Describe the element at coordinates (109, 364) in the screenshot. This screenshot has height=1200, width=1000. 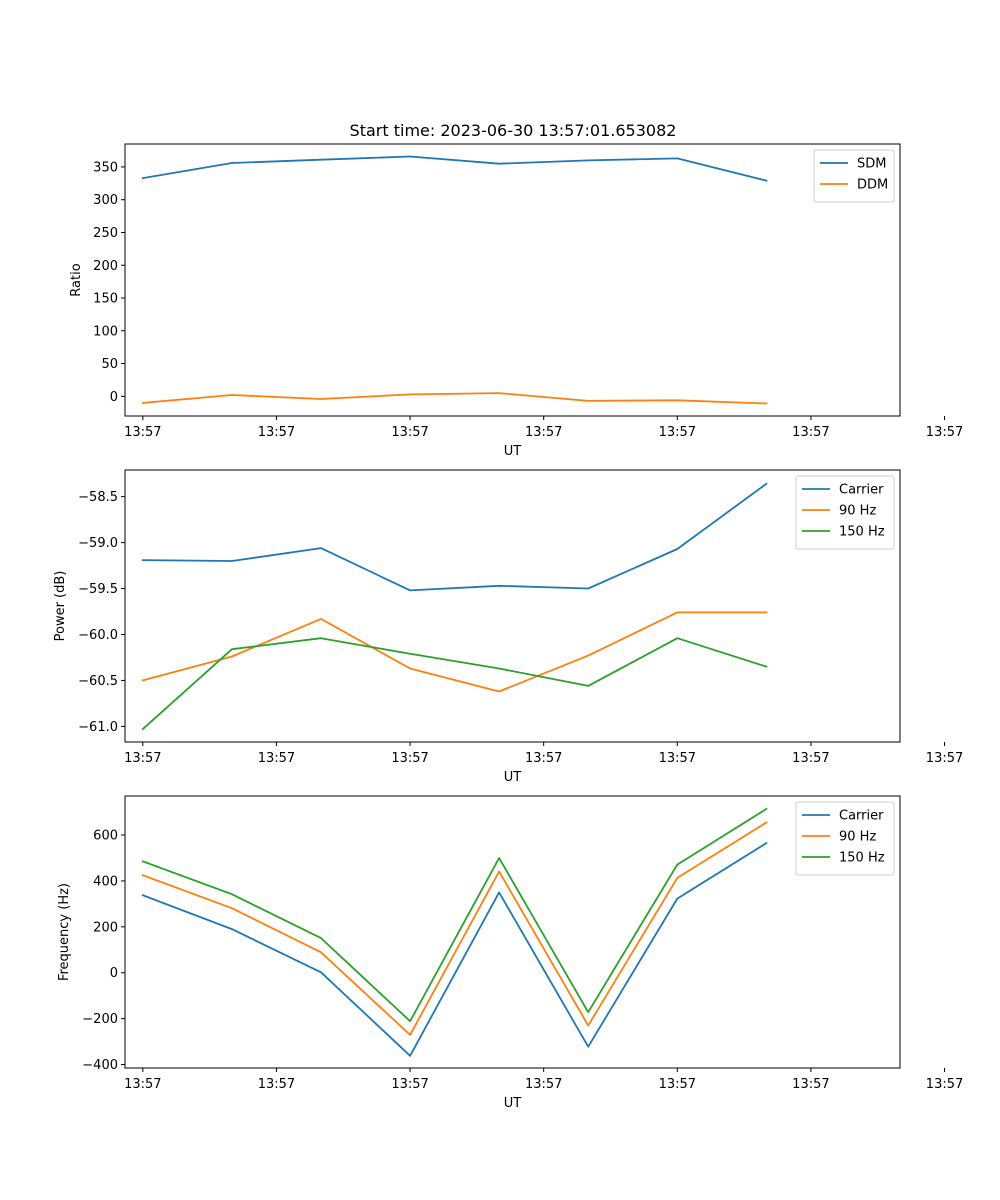
I see `y-tick-label: 50` at that location.